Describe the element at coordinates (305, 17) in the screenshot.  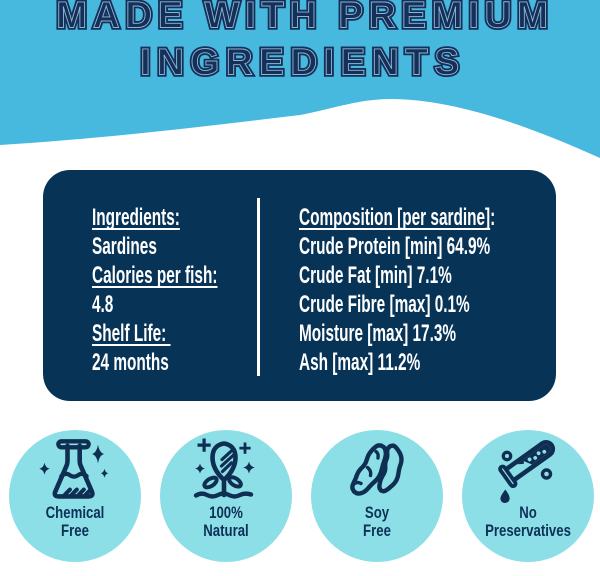
I see `svg-text: MADE WITH PREMIUM` at that location.